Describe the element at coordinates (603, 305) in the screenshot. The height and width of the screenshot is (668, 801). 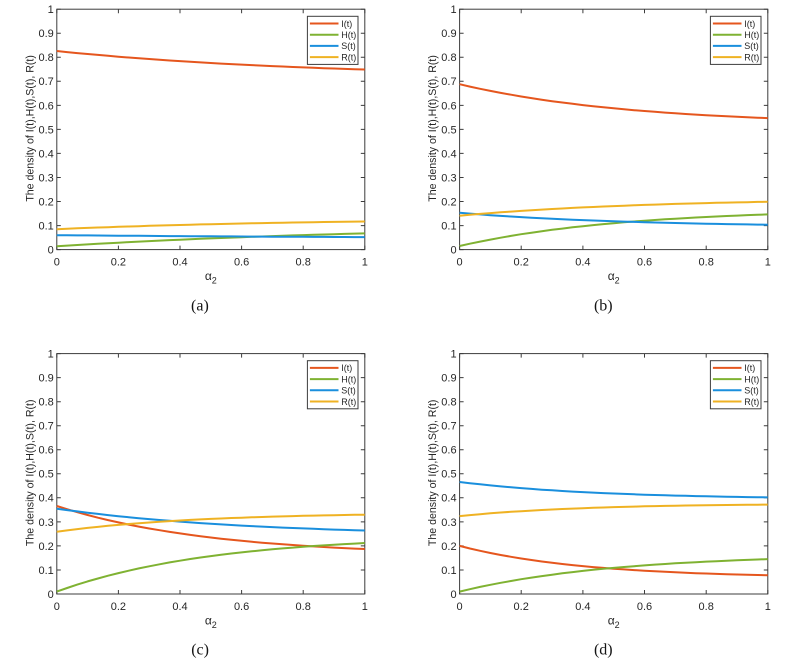
I see `svg-text: (b)` at that location.